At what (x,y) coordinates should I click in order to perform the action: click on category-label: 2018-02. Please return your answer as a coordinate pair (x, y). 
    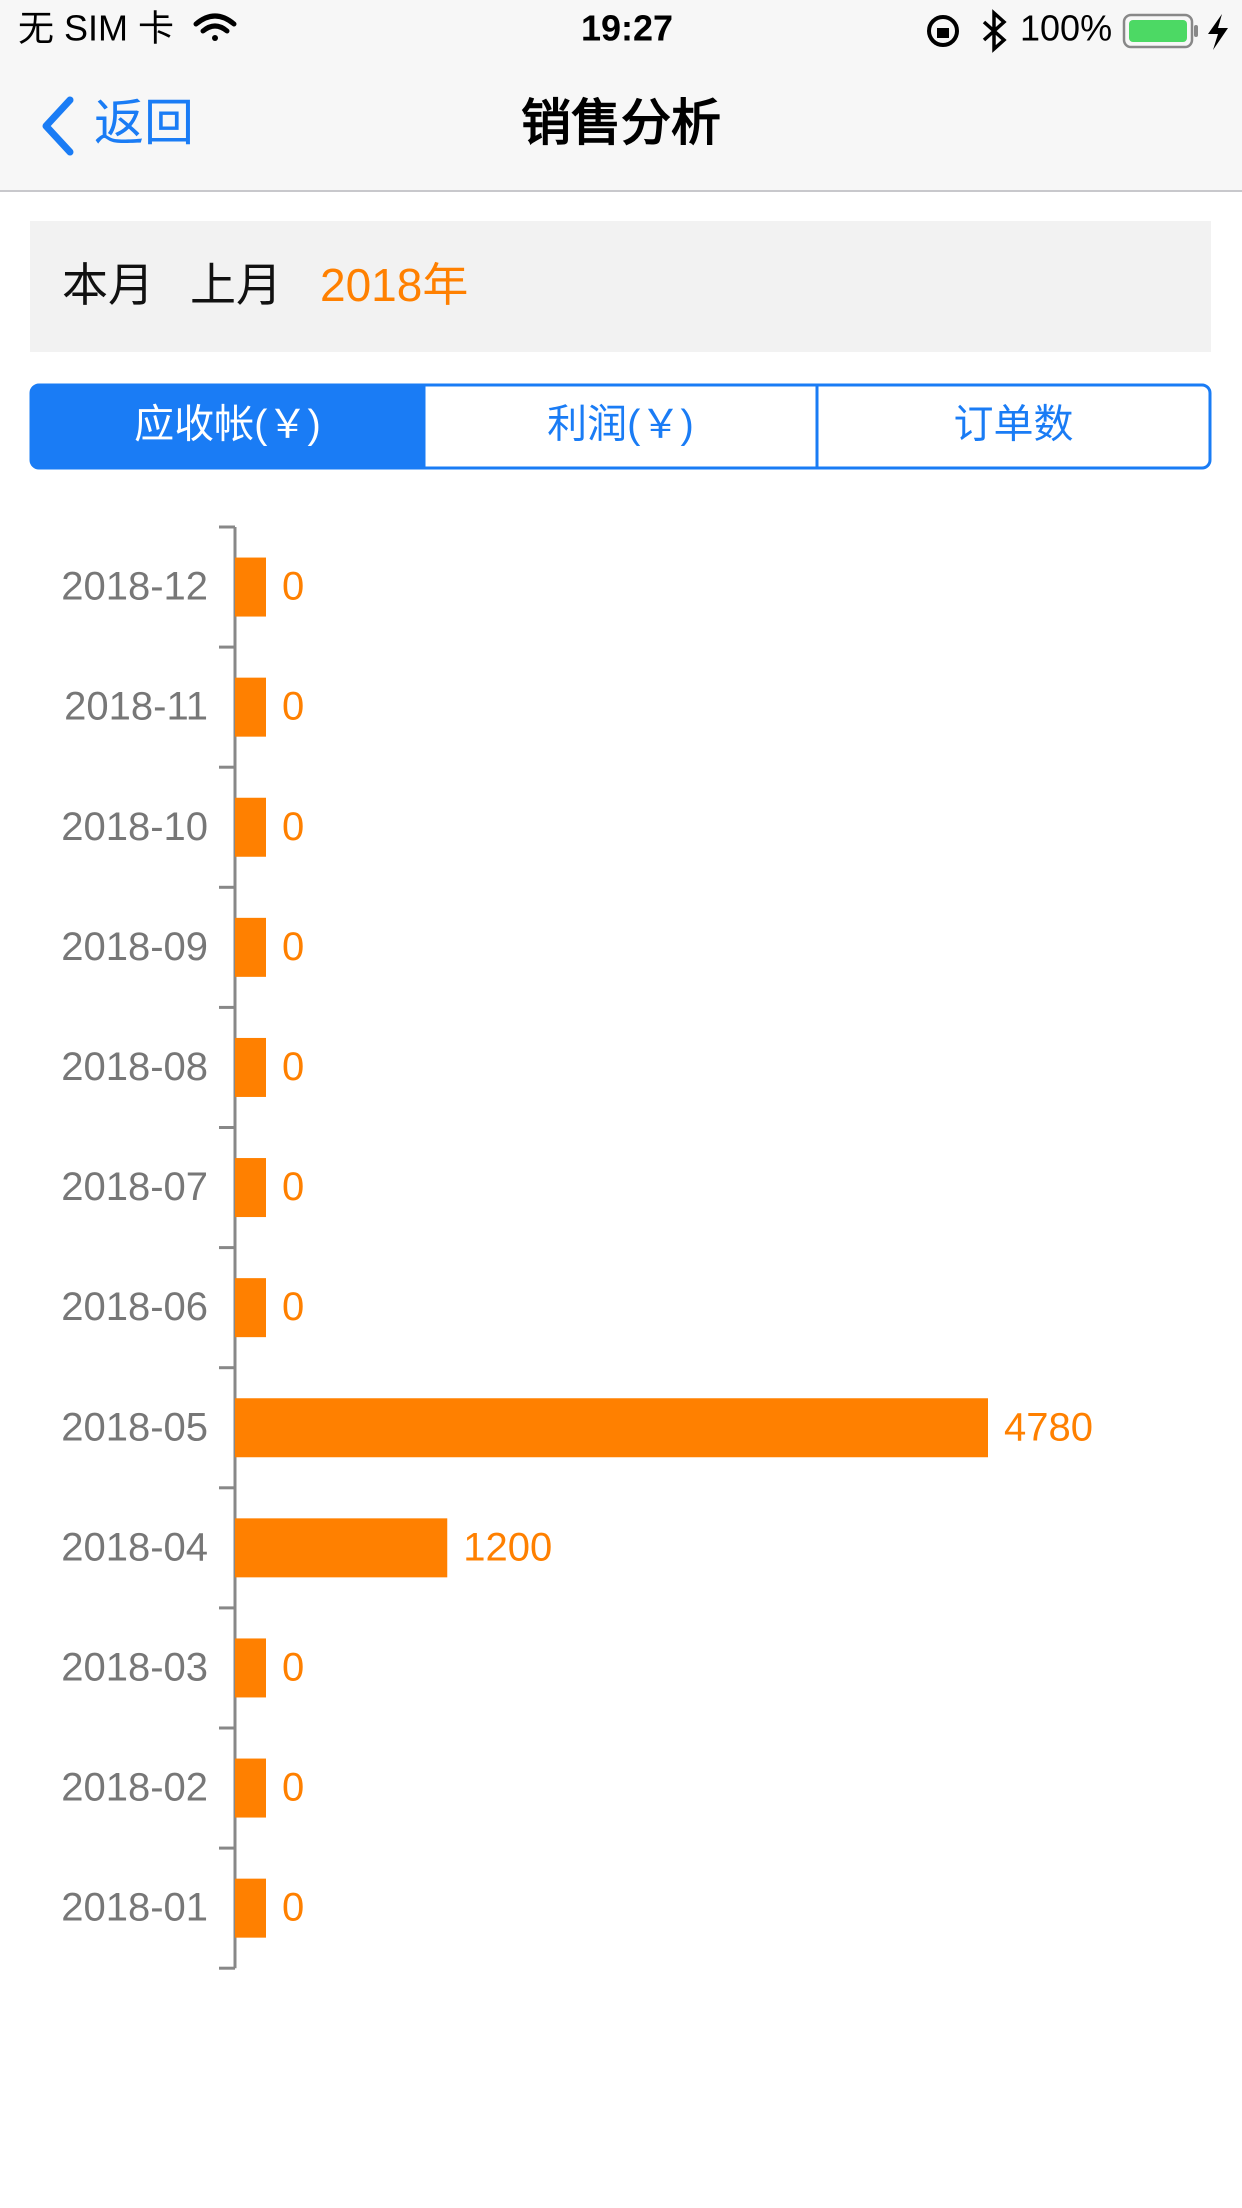
    Looking at the image, I should click on (134, 1788).